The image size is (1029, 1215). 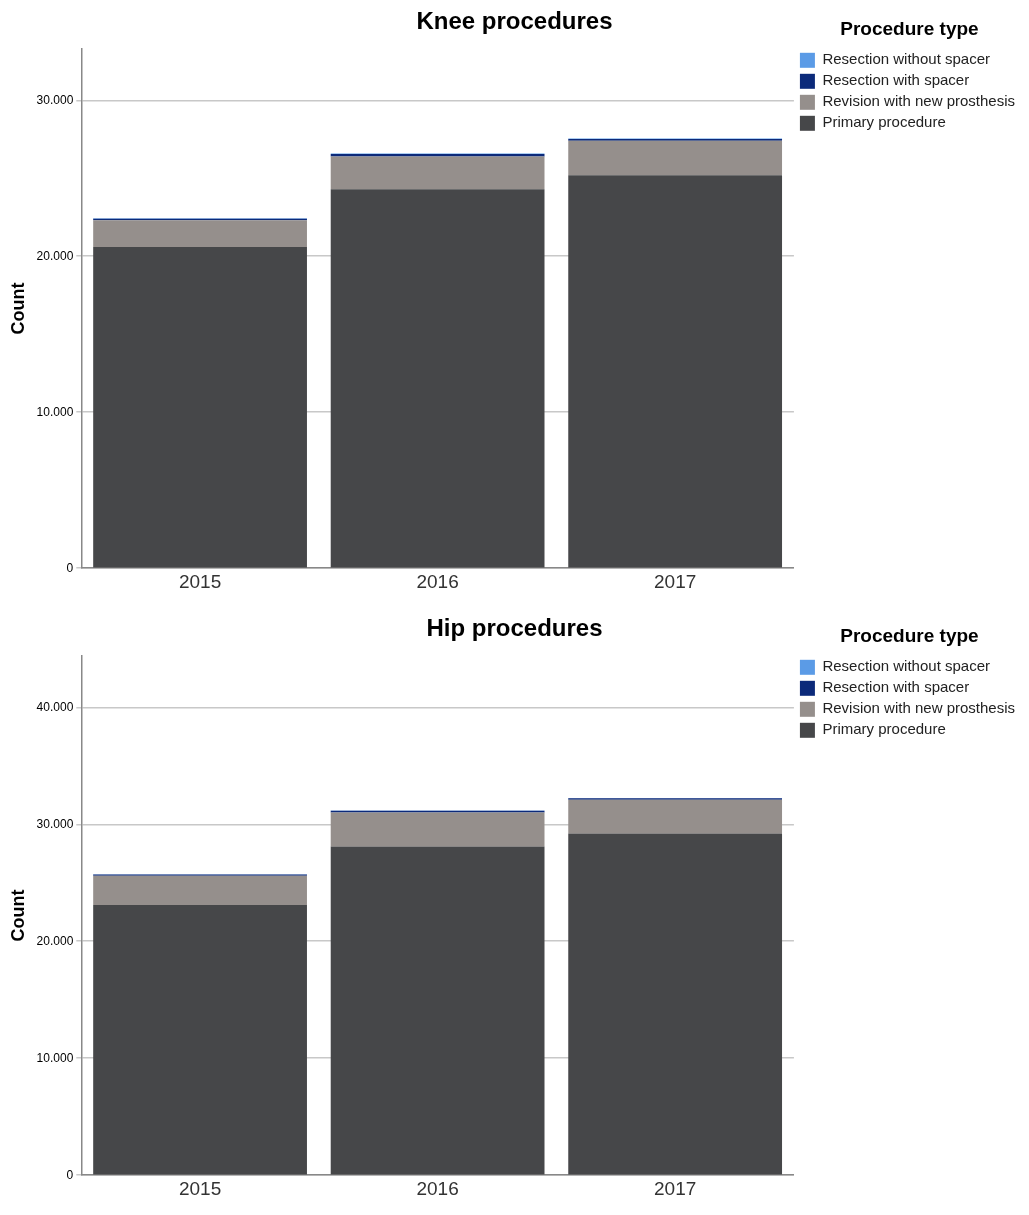 I want to click on chart-title: Hip procedures, so click(x=514, y=628).